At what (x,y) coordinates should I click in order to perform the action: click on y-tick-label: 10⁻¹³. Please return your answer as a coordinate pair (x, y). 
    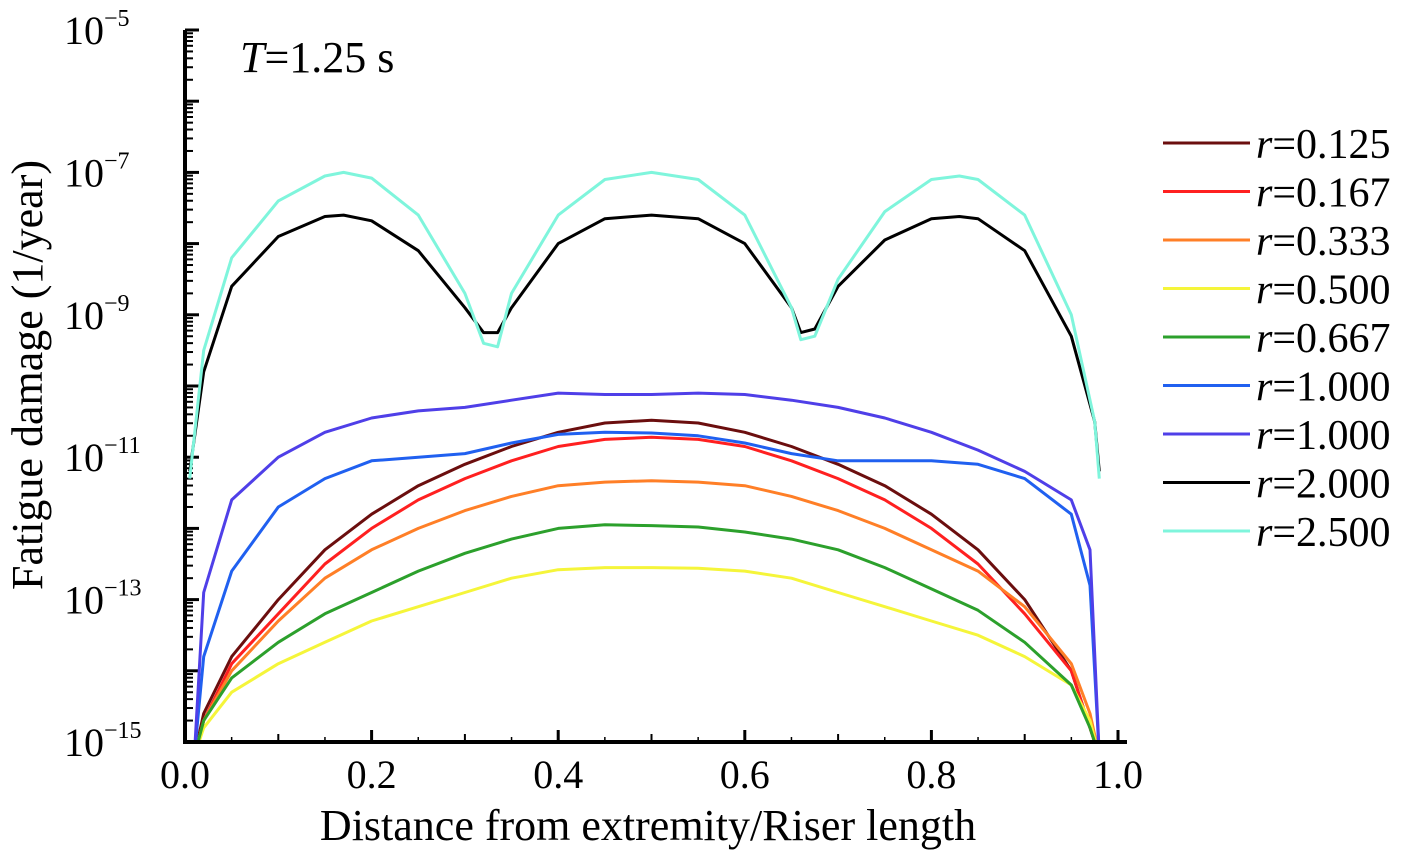
    Looking at the image, I should click on (103, 599).